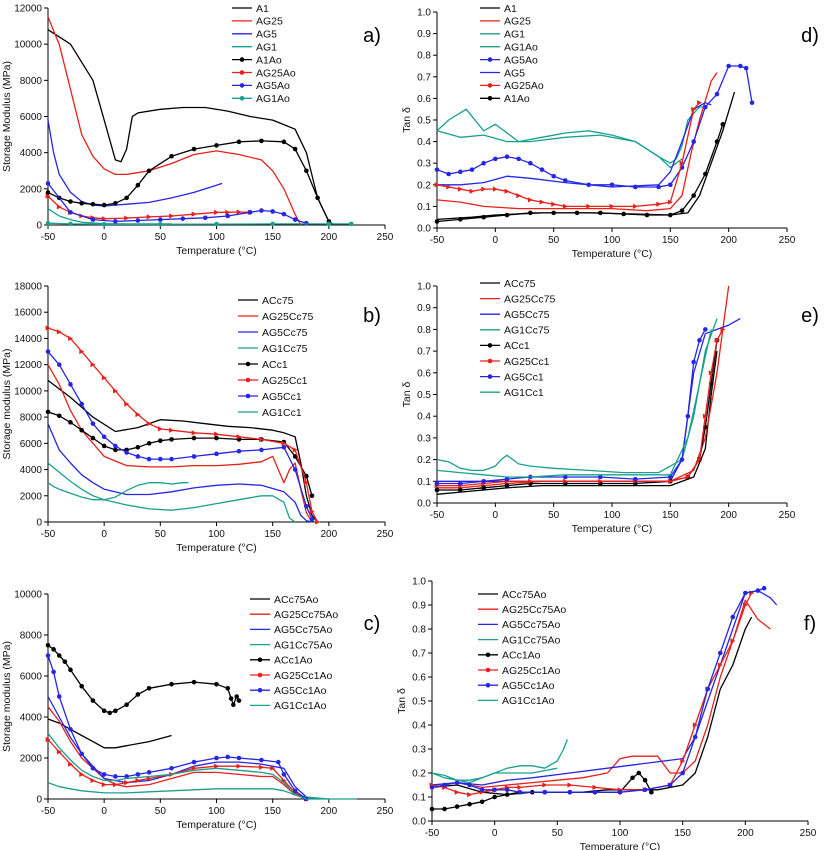 The height and width of the screenshot is (850, 834). I want to click on panel-label: e), so click(810, 316).